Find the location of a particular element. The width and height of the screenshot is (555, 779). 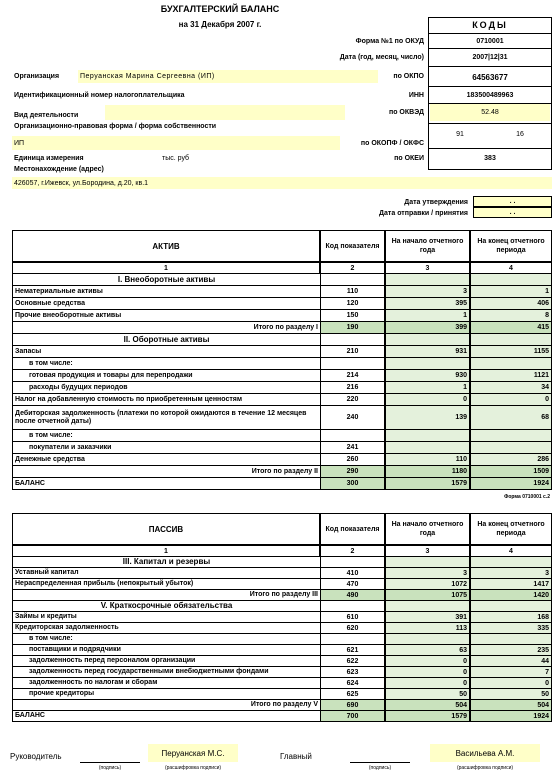

value-cell: 1 is located at coordinates (511, 292).